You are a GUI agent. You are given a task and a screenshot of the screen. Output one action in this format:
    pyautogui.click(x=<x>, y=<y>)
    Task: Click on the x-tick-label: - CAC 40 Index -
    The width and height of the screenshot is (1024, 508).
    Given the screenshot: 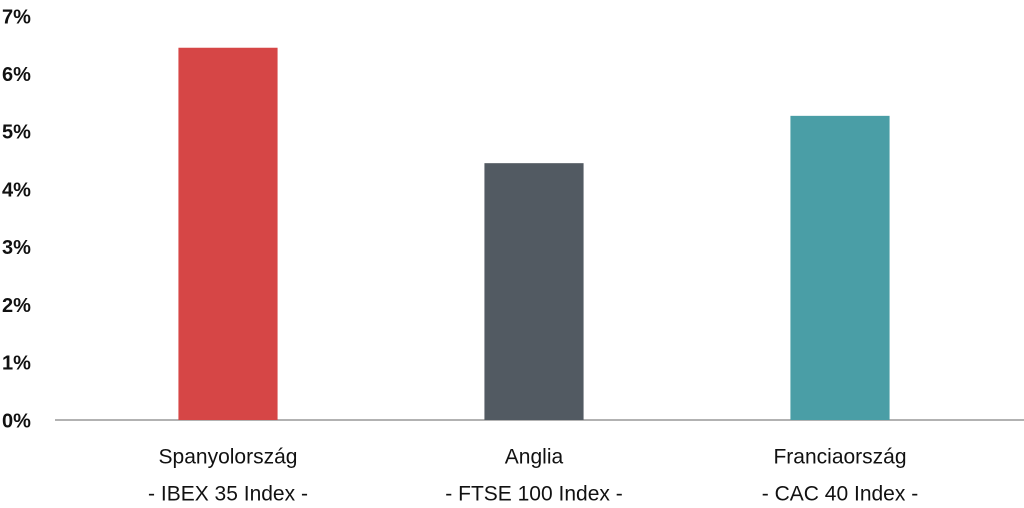 What is the action you would take?
    pyautogui.click(x=840, y=494)
    